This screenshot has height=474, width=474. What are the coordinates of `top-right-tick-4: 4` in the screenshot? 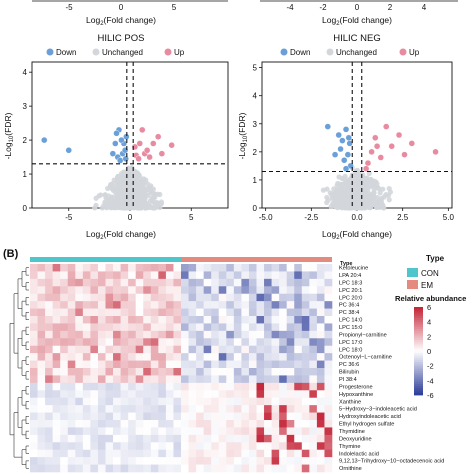 It's located at (424, 7).